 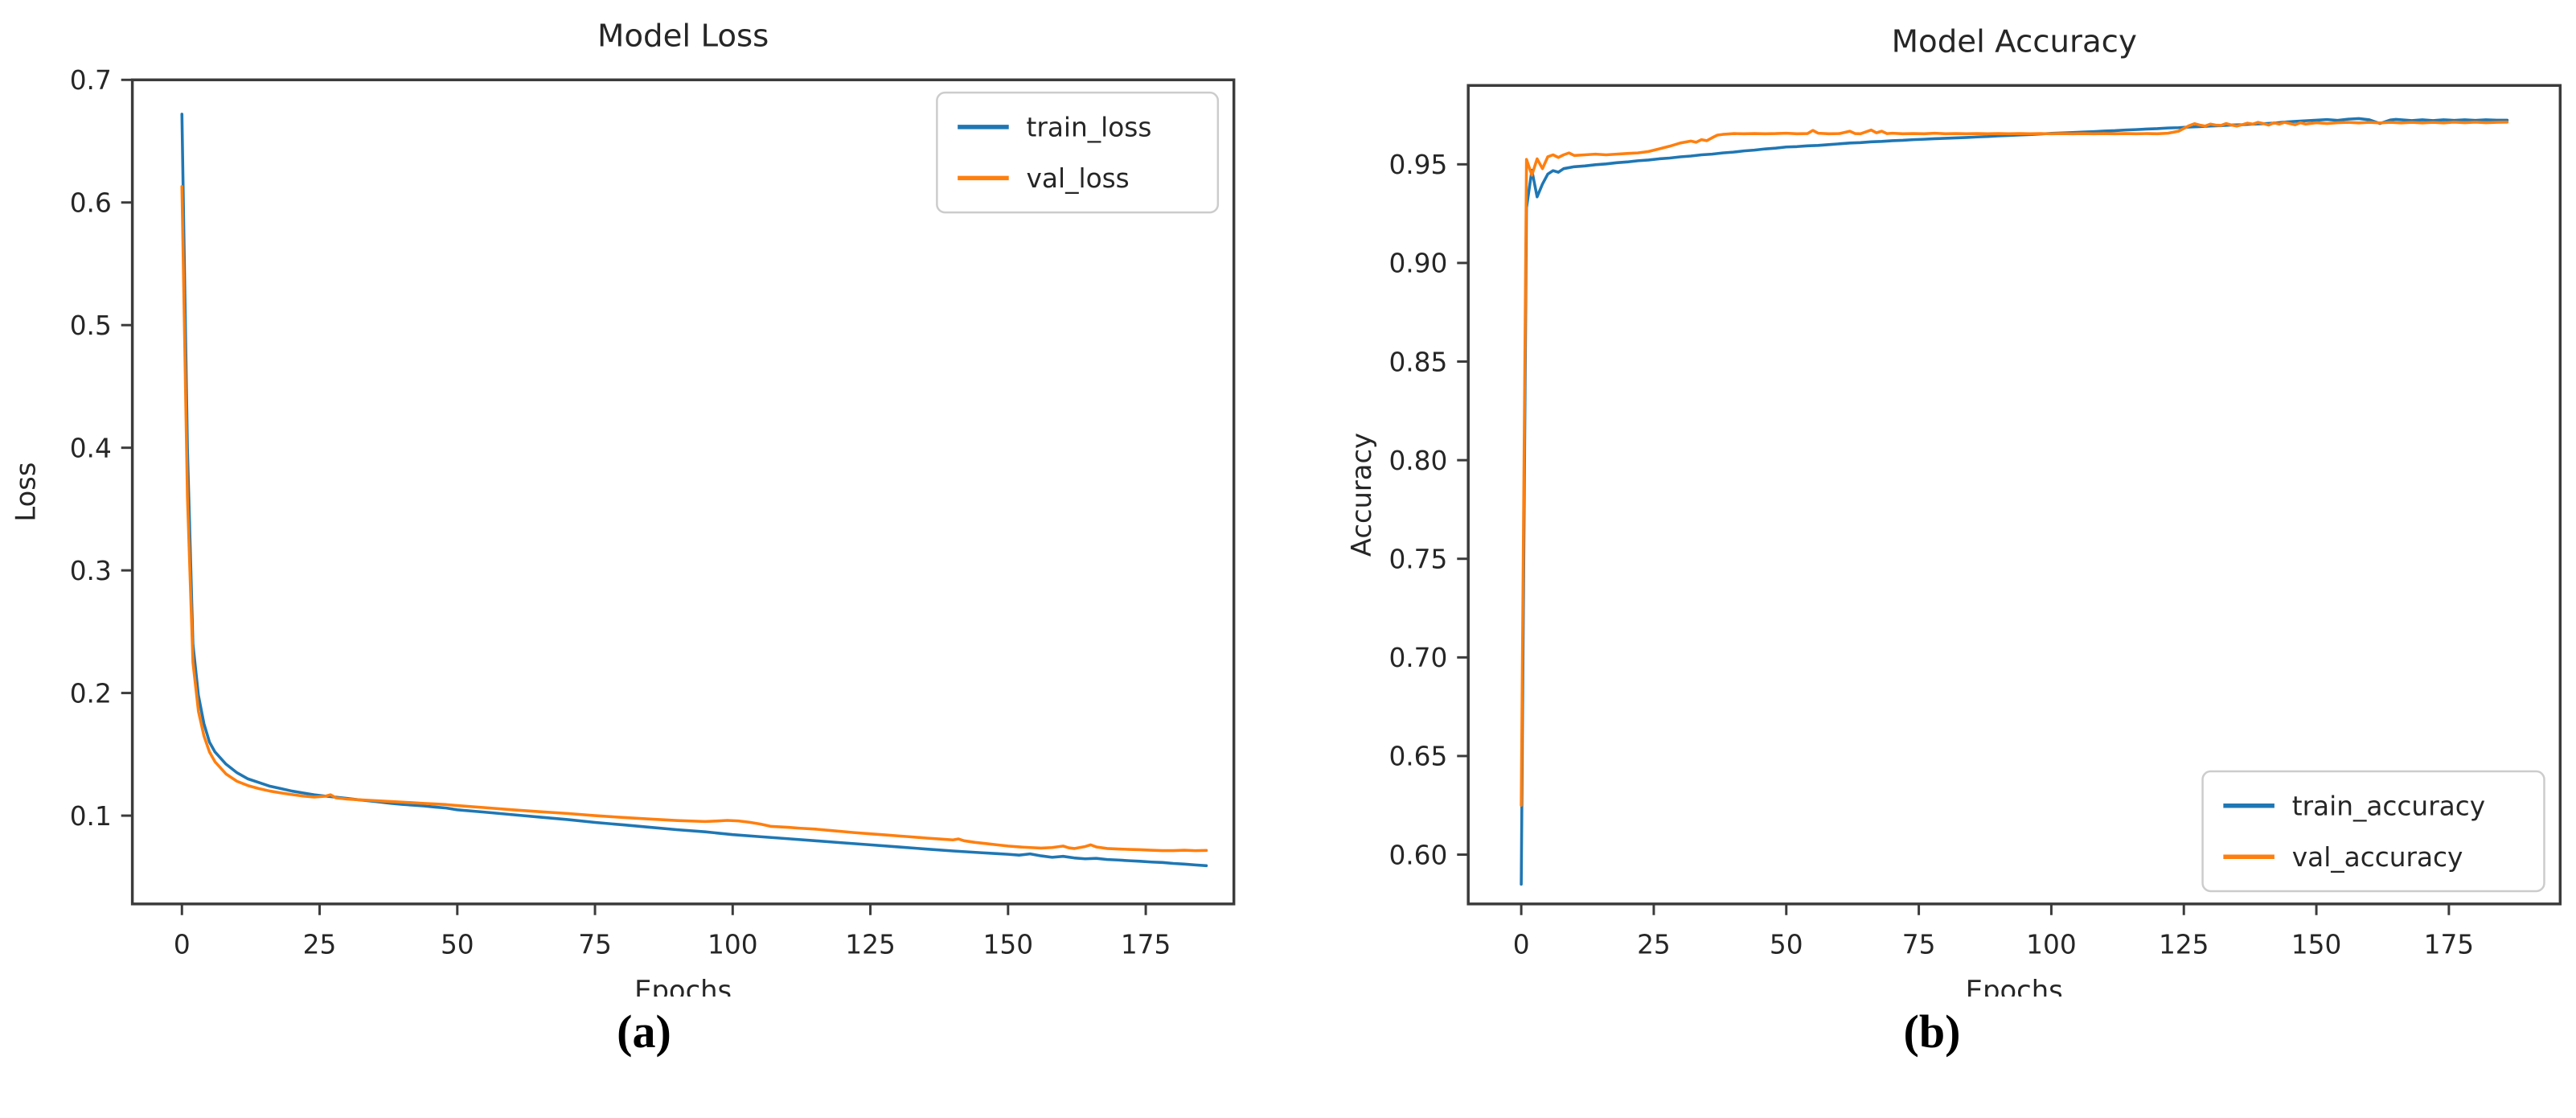 What do you see at coordinates (1417, 757) in the screenshot?
I see `y-tick-label: 0.65` at bounding box center [1417, 757].